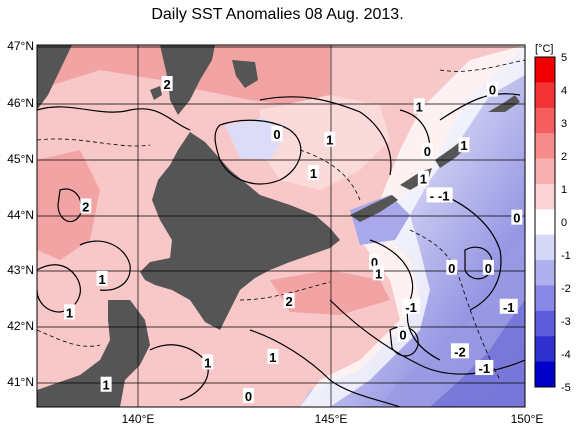  What do you see at coordinates (527, 419) in the screenshot?
I see `lon-tick: 150°E` at bounding box center [527, 419].